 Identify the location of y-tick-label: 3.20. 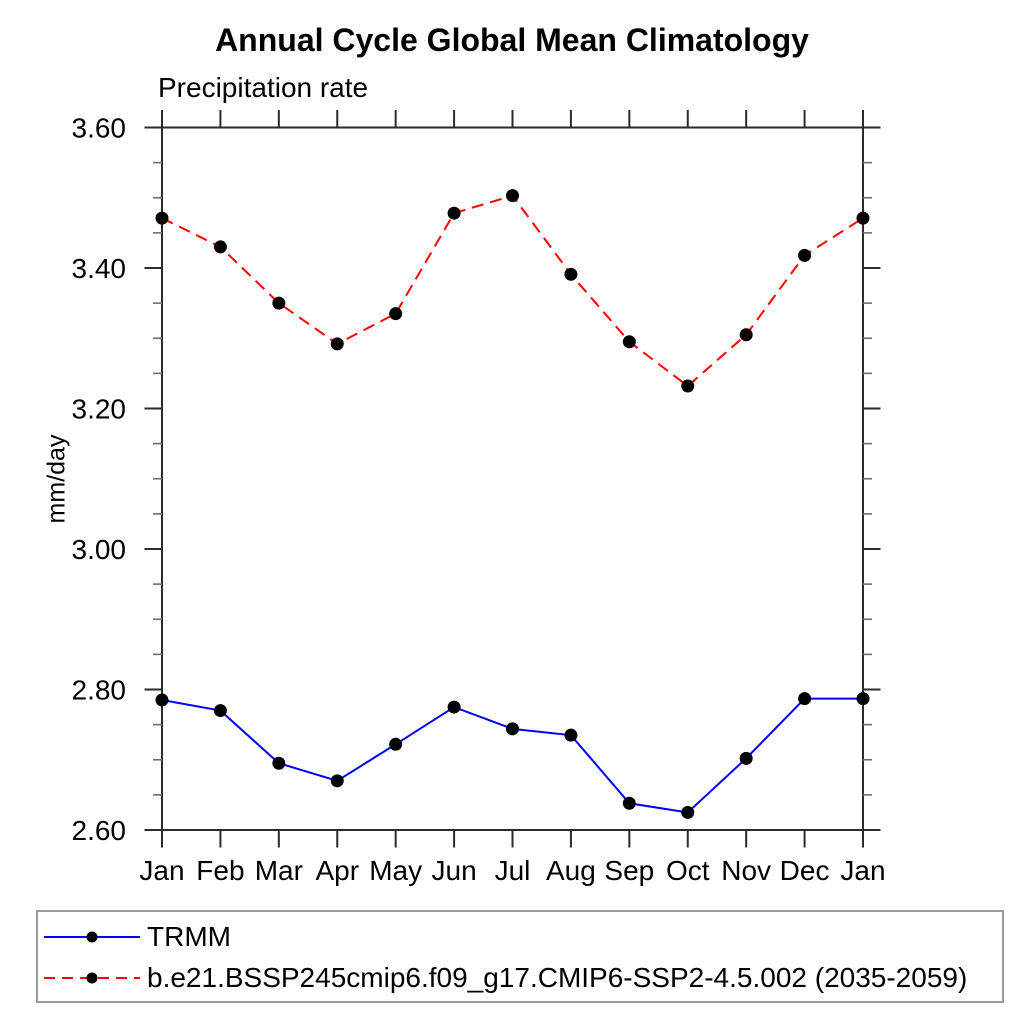
(99, 409).